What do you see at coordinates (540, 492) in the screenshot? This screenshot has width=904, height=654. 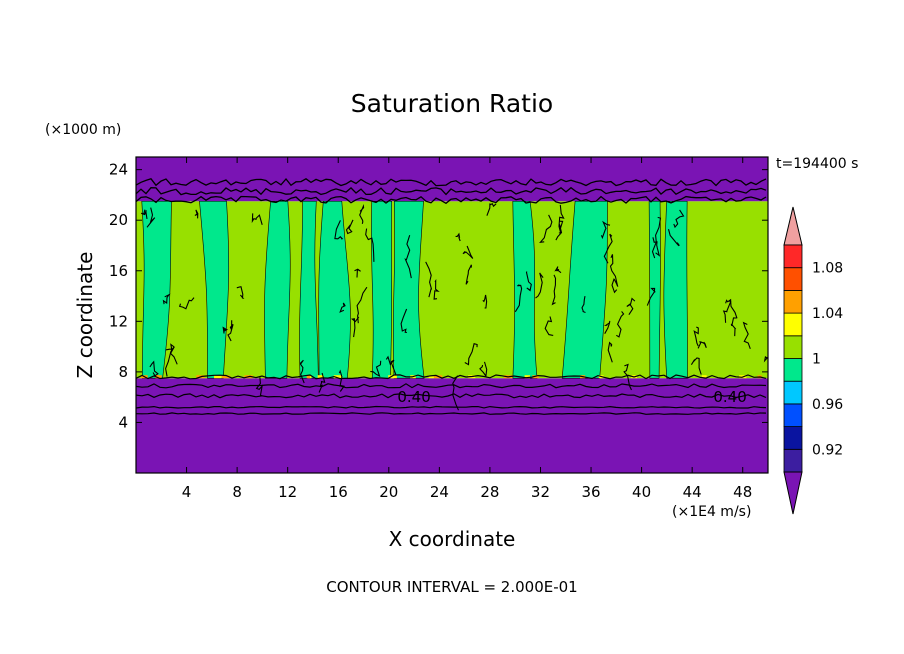 I see `x-tick-label: 32` at bounding box center [540, 492].